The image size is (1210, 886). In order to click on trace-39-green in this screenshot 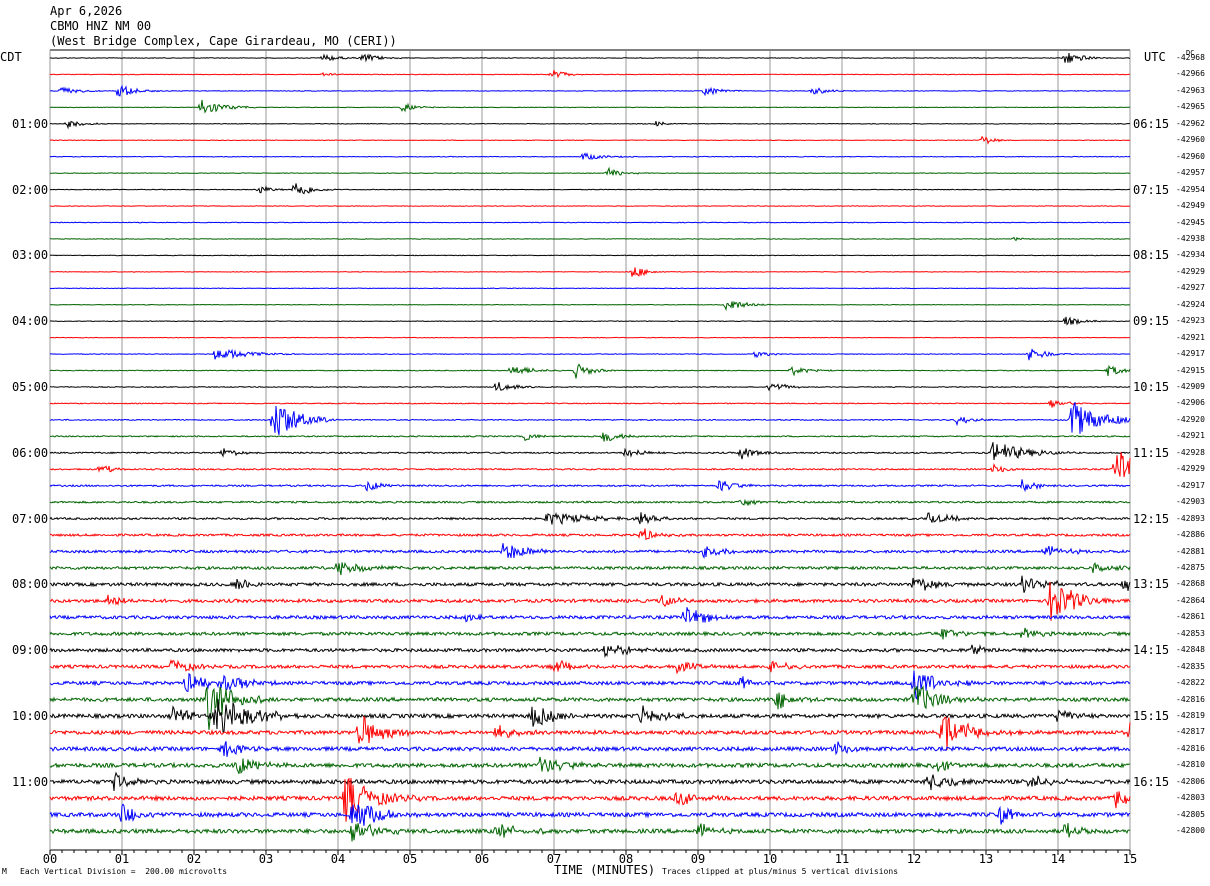, I will do `click(590, 707)`.